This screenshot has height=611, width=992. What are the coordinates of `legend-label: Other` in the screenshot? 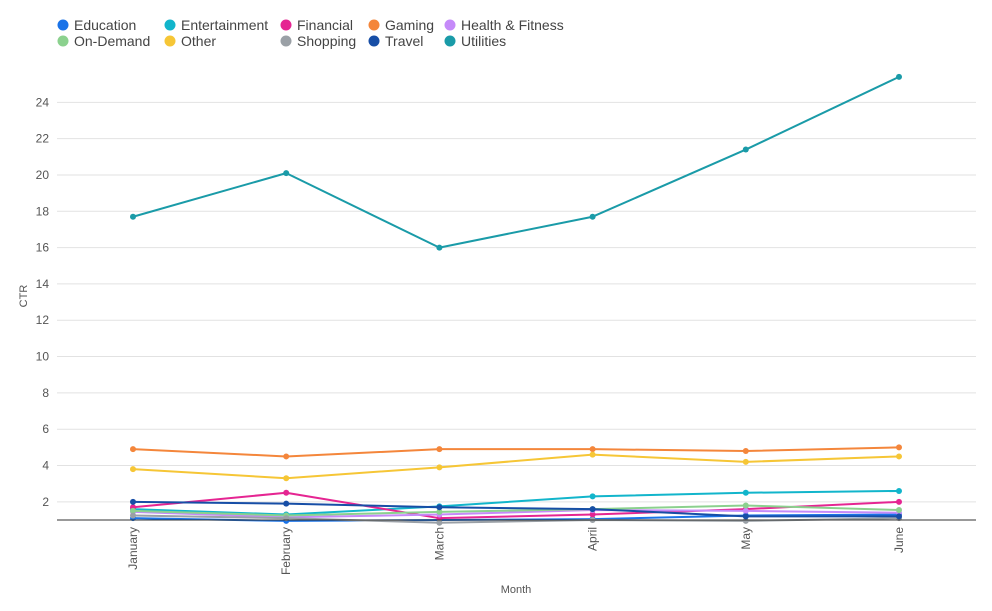 It's located at (198, 41).